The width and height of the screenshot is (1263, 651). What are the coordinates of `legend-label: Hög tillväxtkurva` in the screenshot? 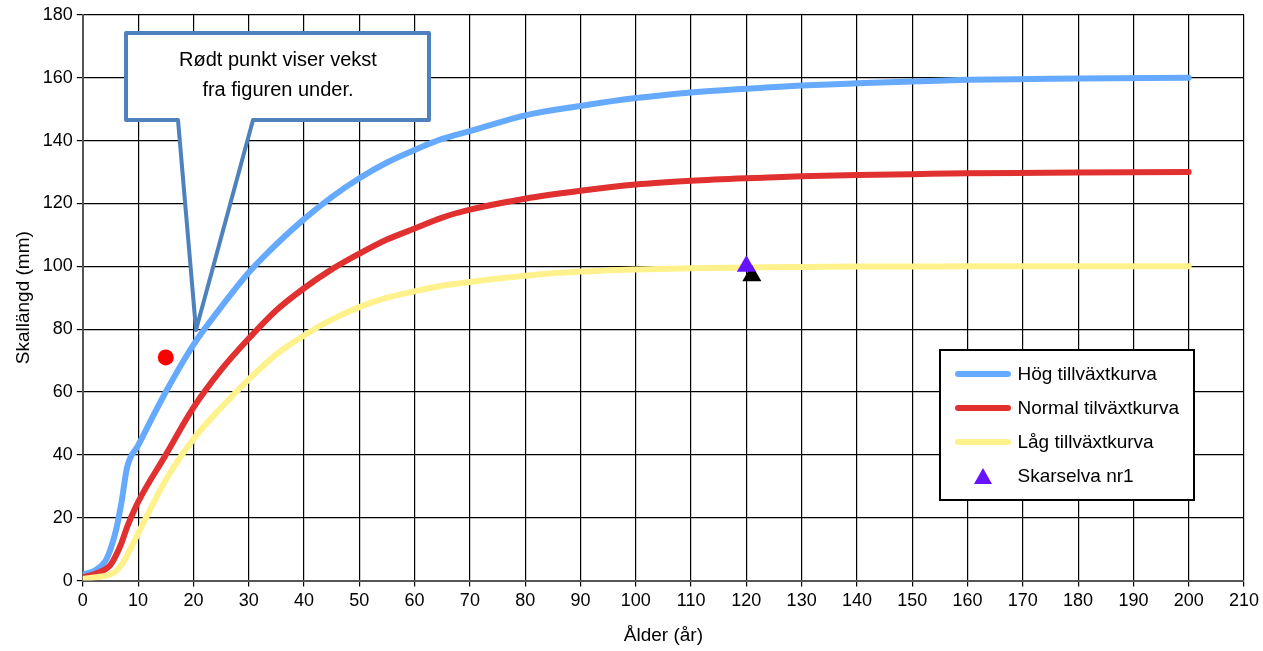 It's located at (1087, 374).